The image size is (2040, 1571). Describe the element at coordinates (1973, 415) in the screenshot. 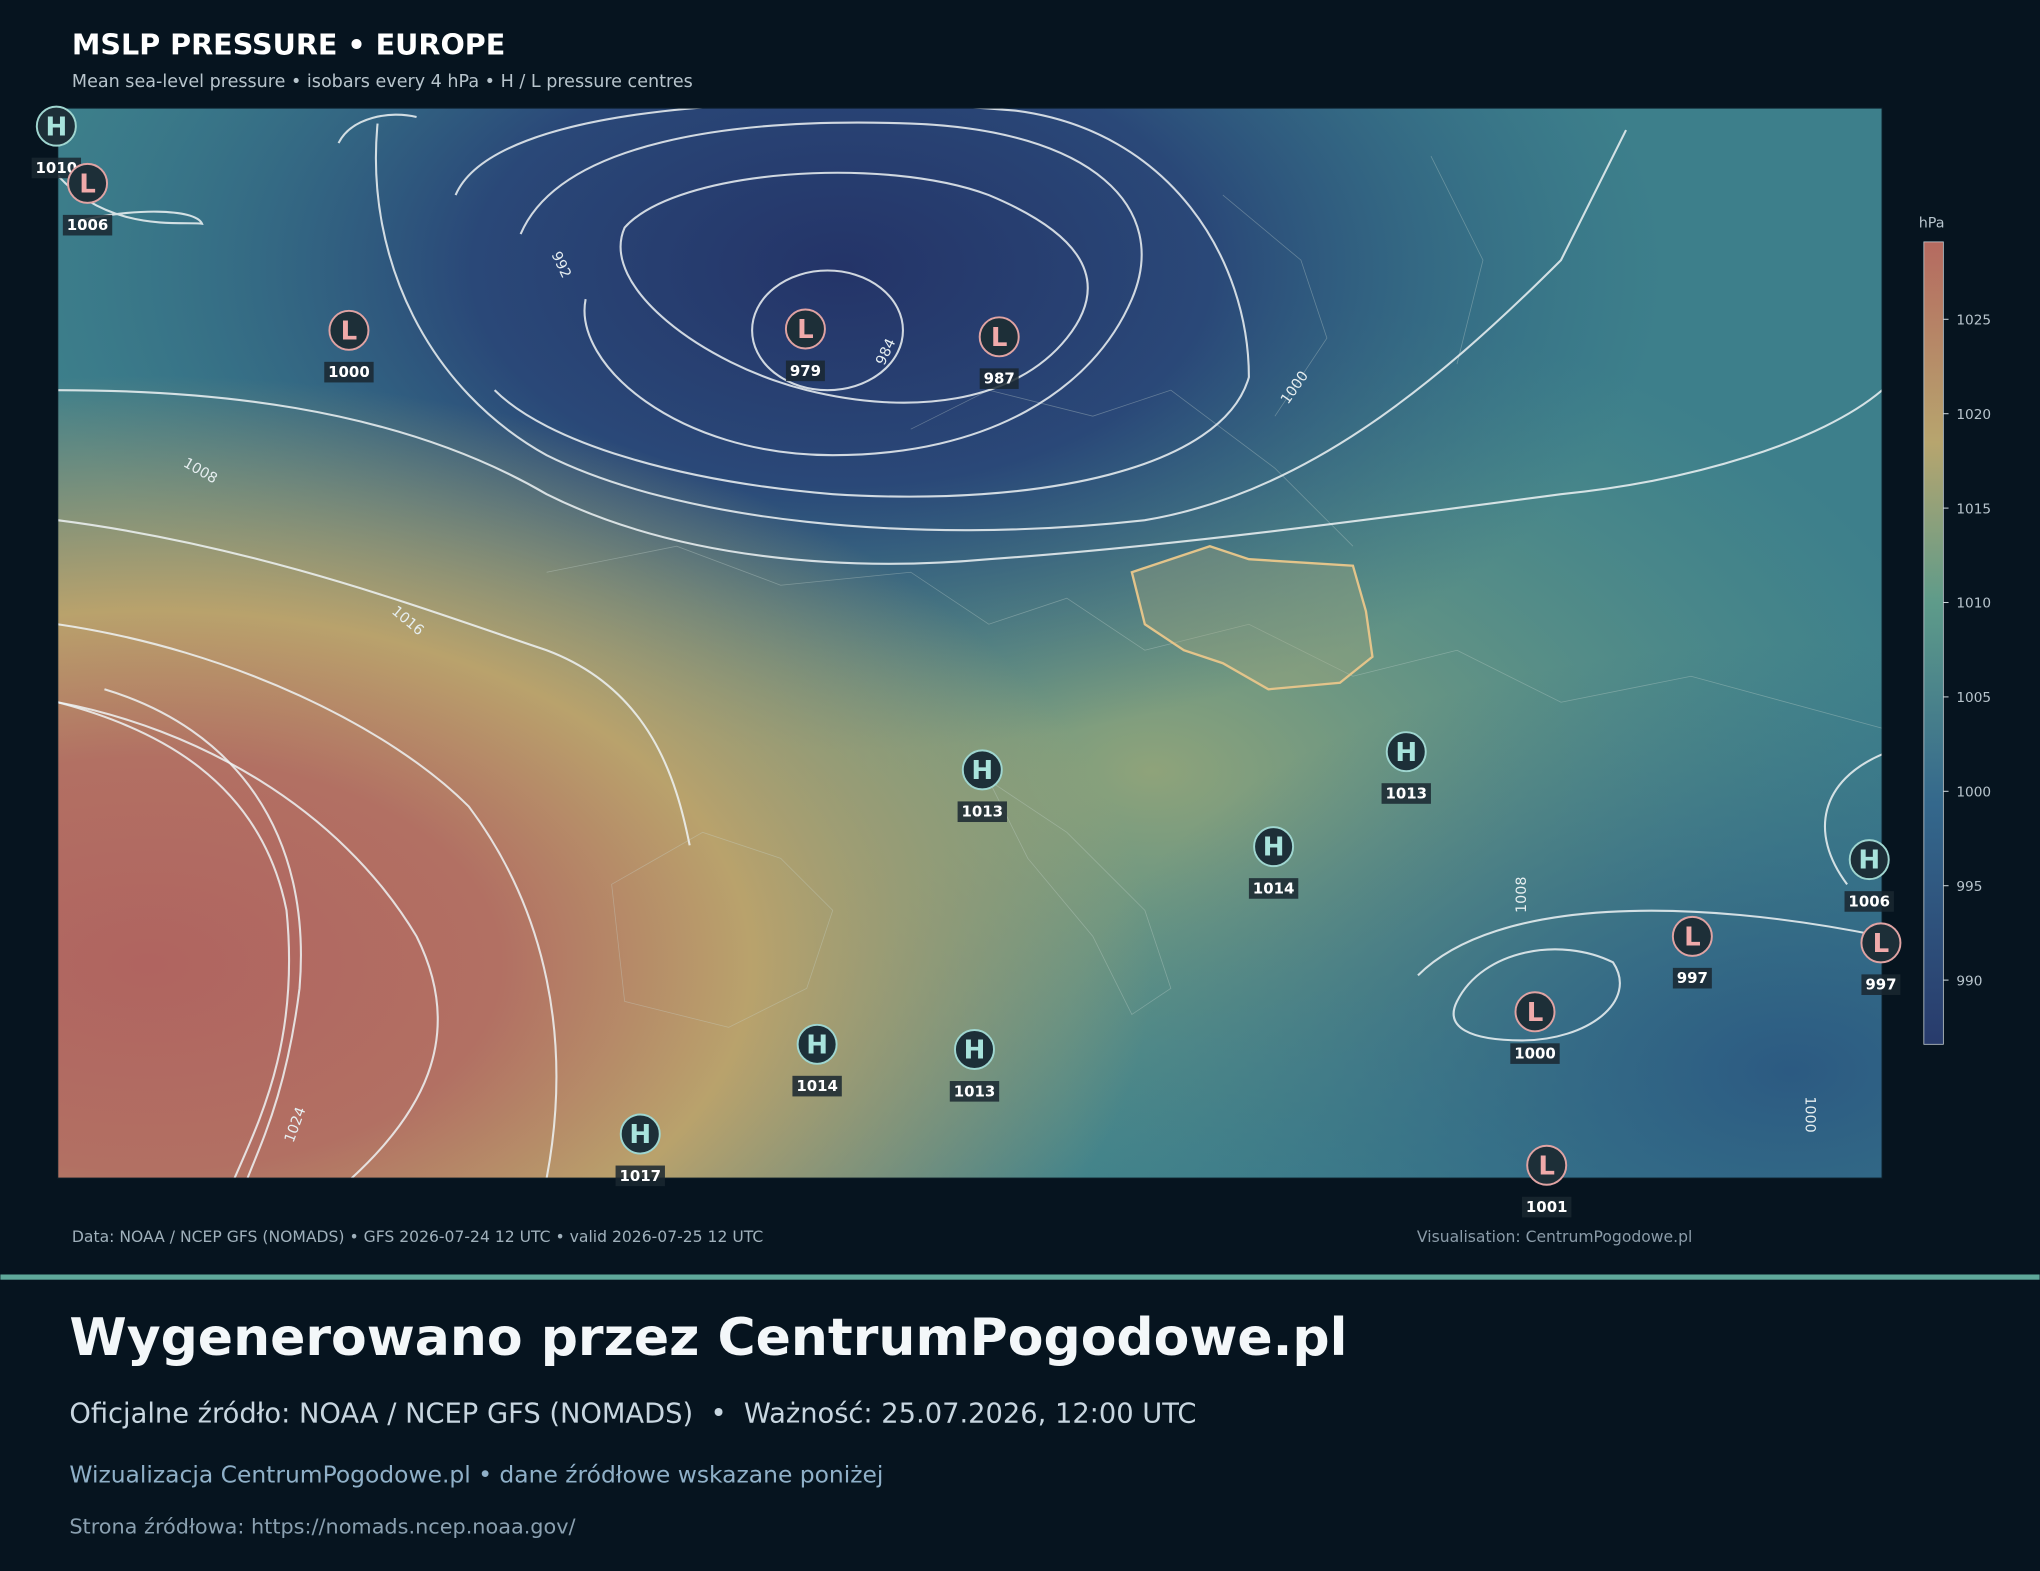

I see `colorbar-tick-label: 1020` at that location.